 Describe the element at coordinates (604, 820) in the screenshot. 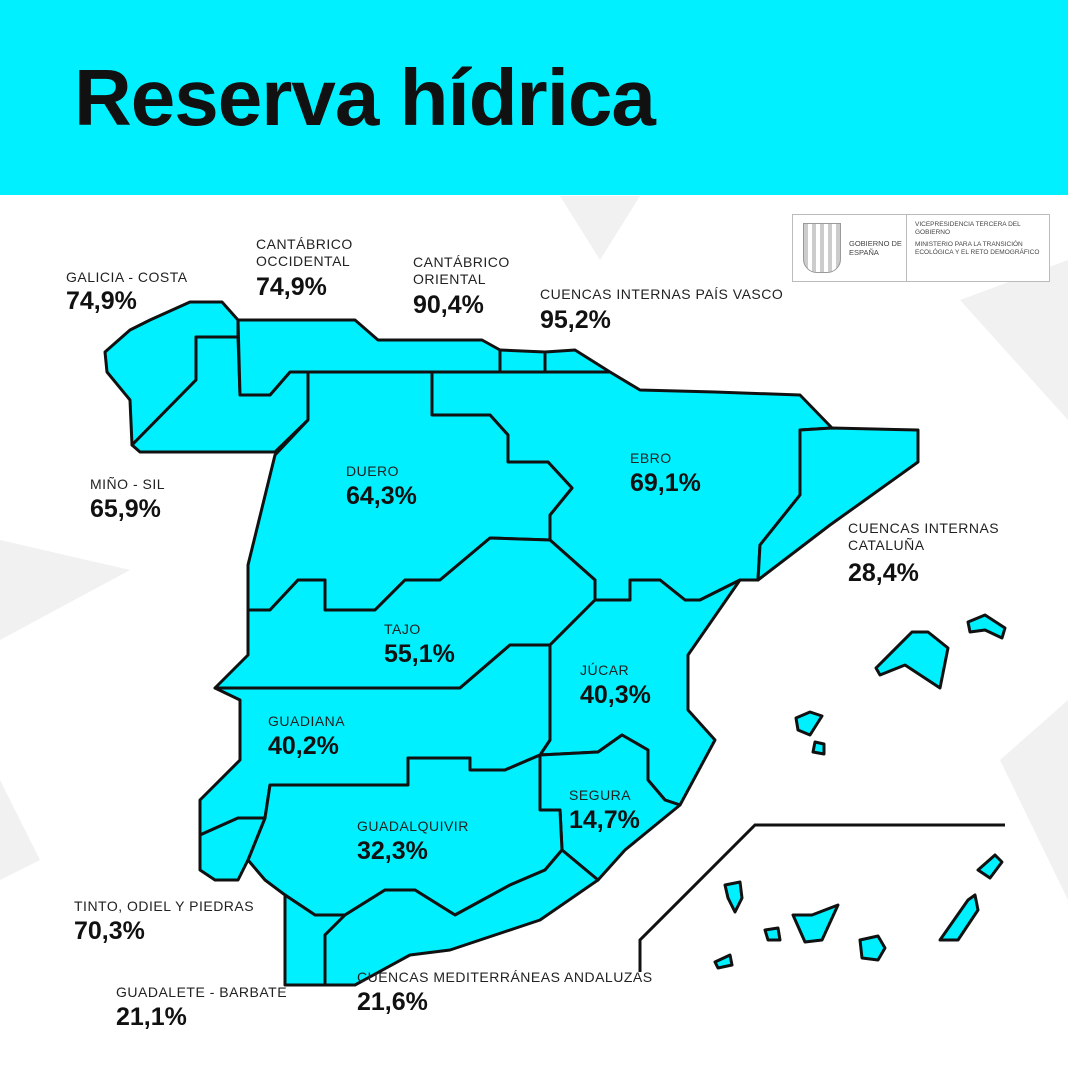

I see `value-segura: 14,7%` at that location.